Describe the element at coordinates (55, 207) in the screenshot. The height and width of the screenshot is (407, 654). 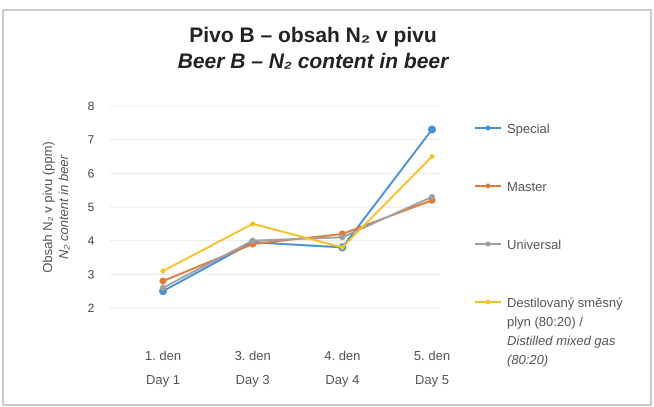
I see `y-axis-title: Obsah N₂ v pivu (ppm) N₂ content in beer` at that location.